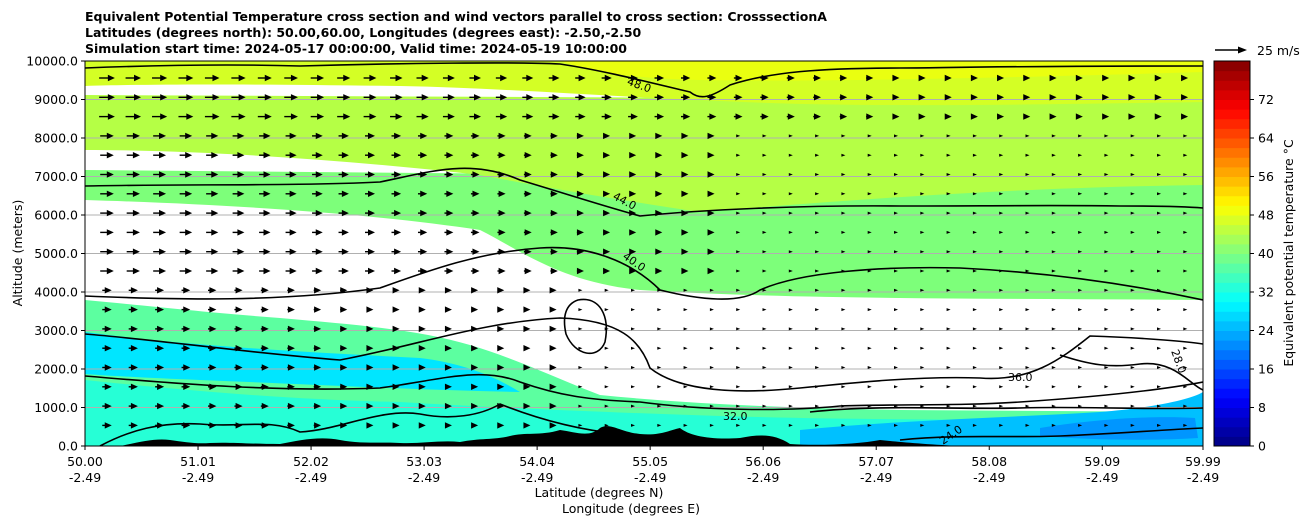 The image size is (1308, 526). What do you see at coordinates (56, 138) in the screenshot?
I see `y-tick-label: 8000.0` at bounding box center [56, 138].